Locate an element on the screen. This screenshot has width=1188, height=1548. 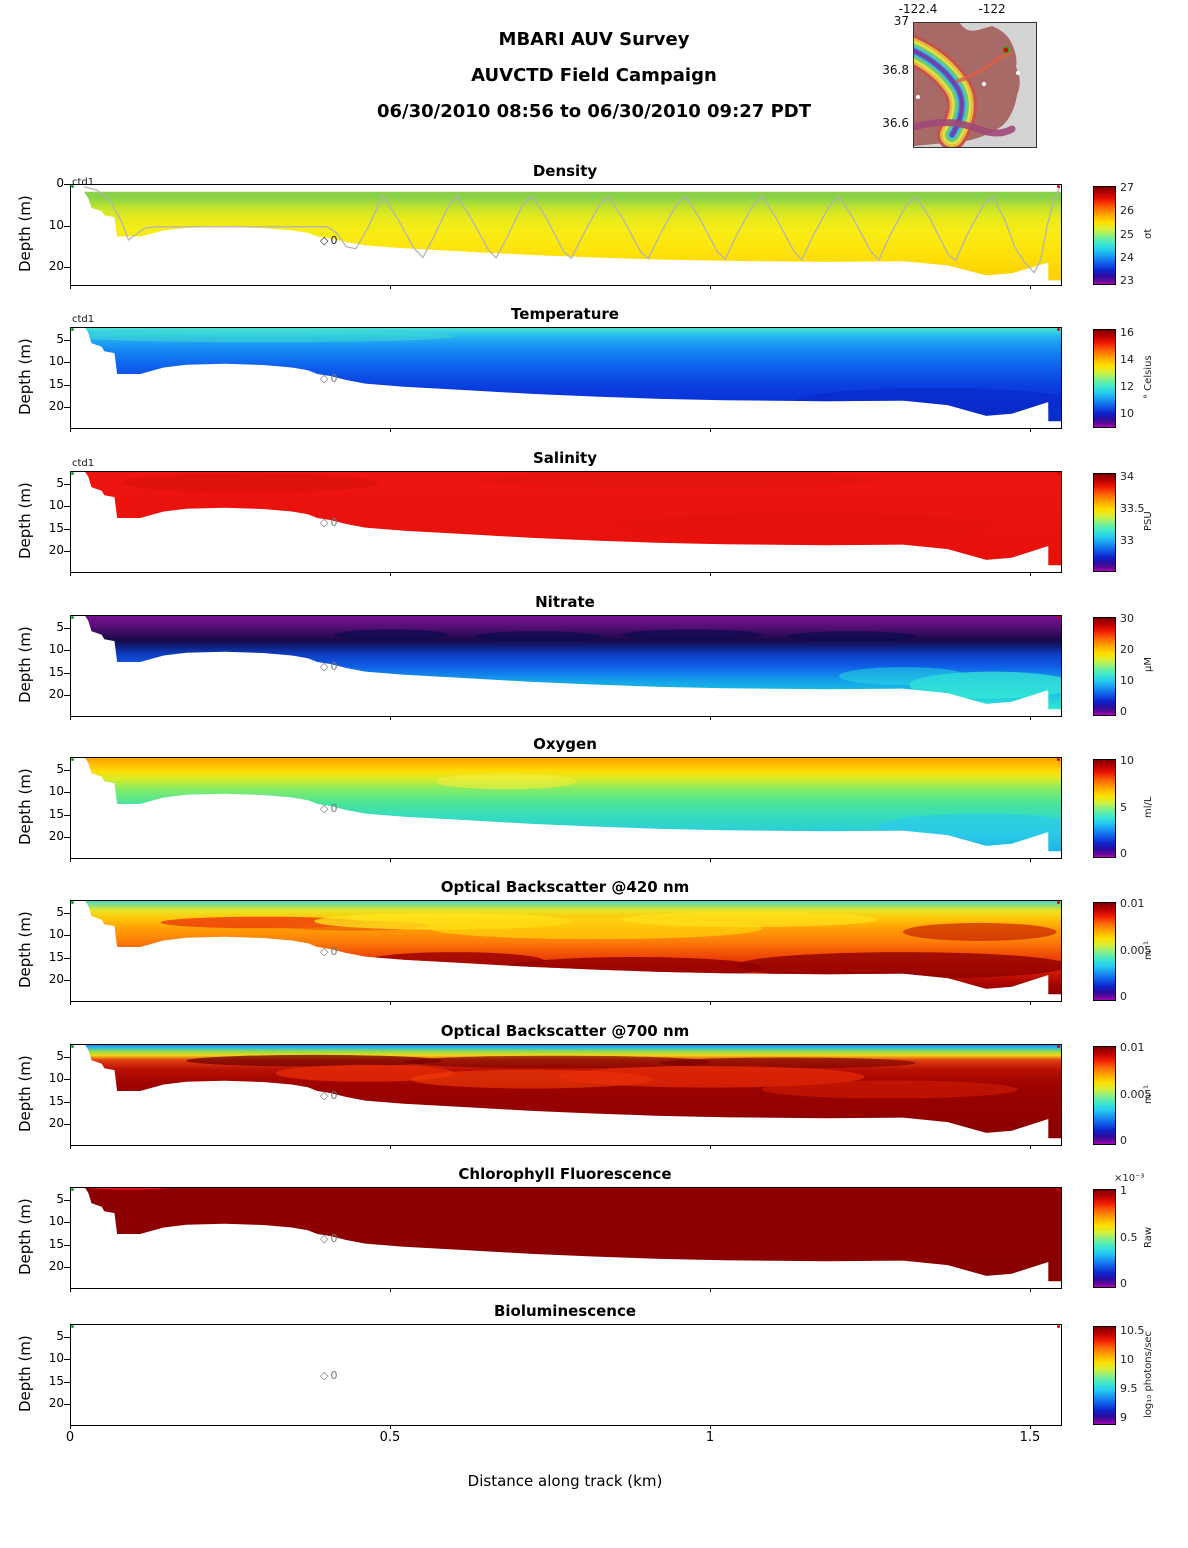
colorbar-tick-label: 16 is located at coordinates (1127, 332).